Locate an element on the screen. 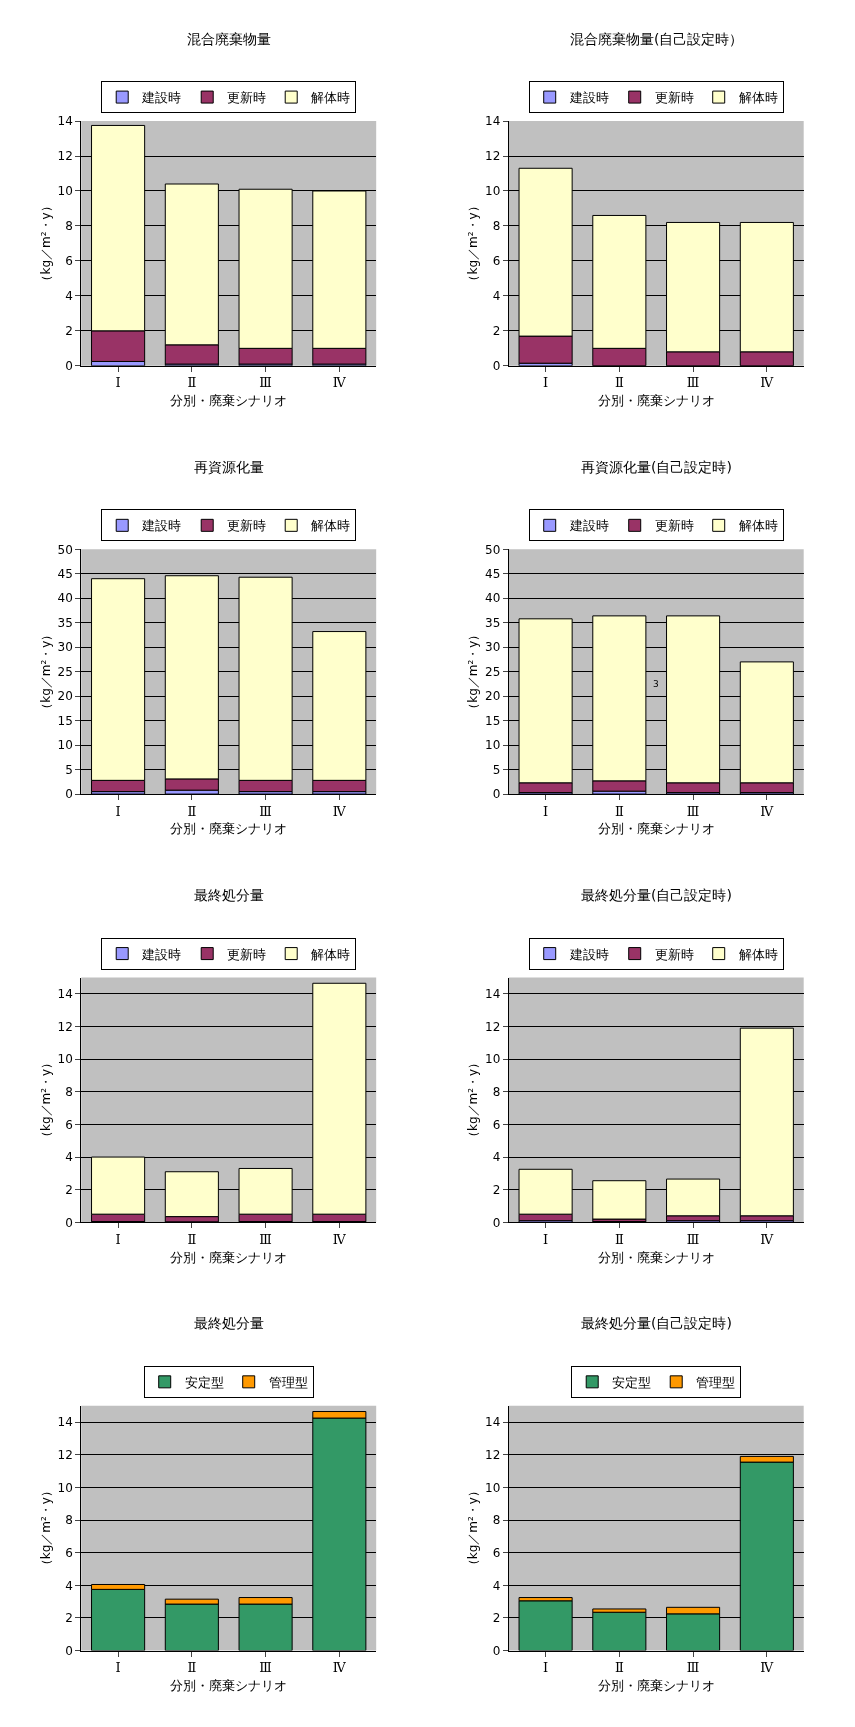 The height and width of the screenshot is (1727, 855). annotation: 3 is located at coordinates (656, 684).